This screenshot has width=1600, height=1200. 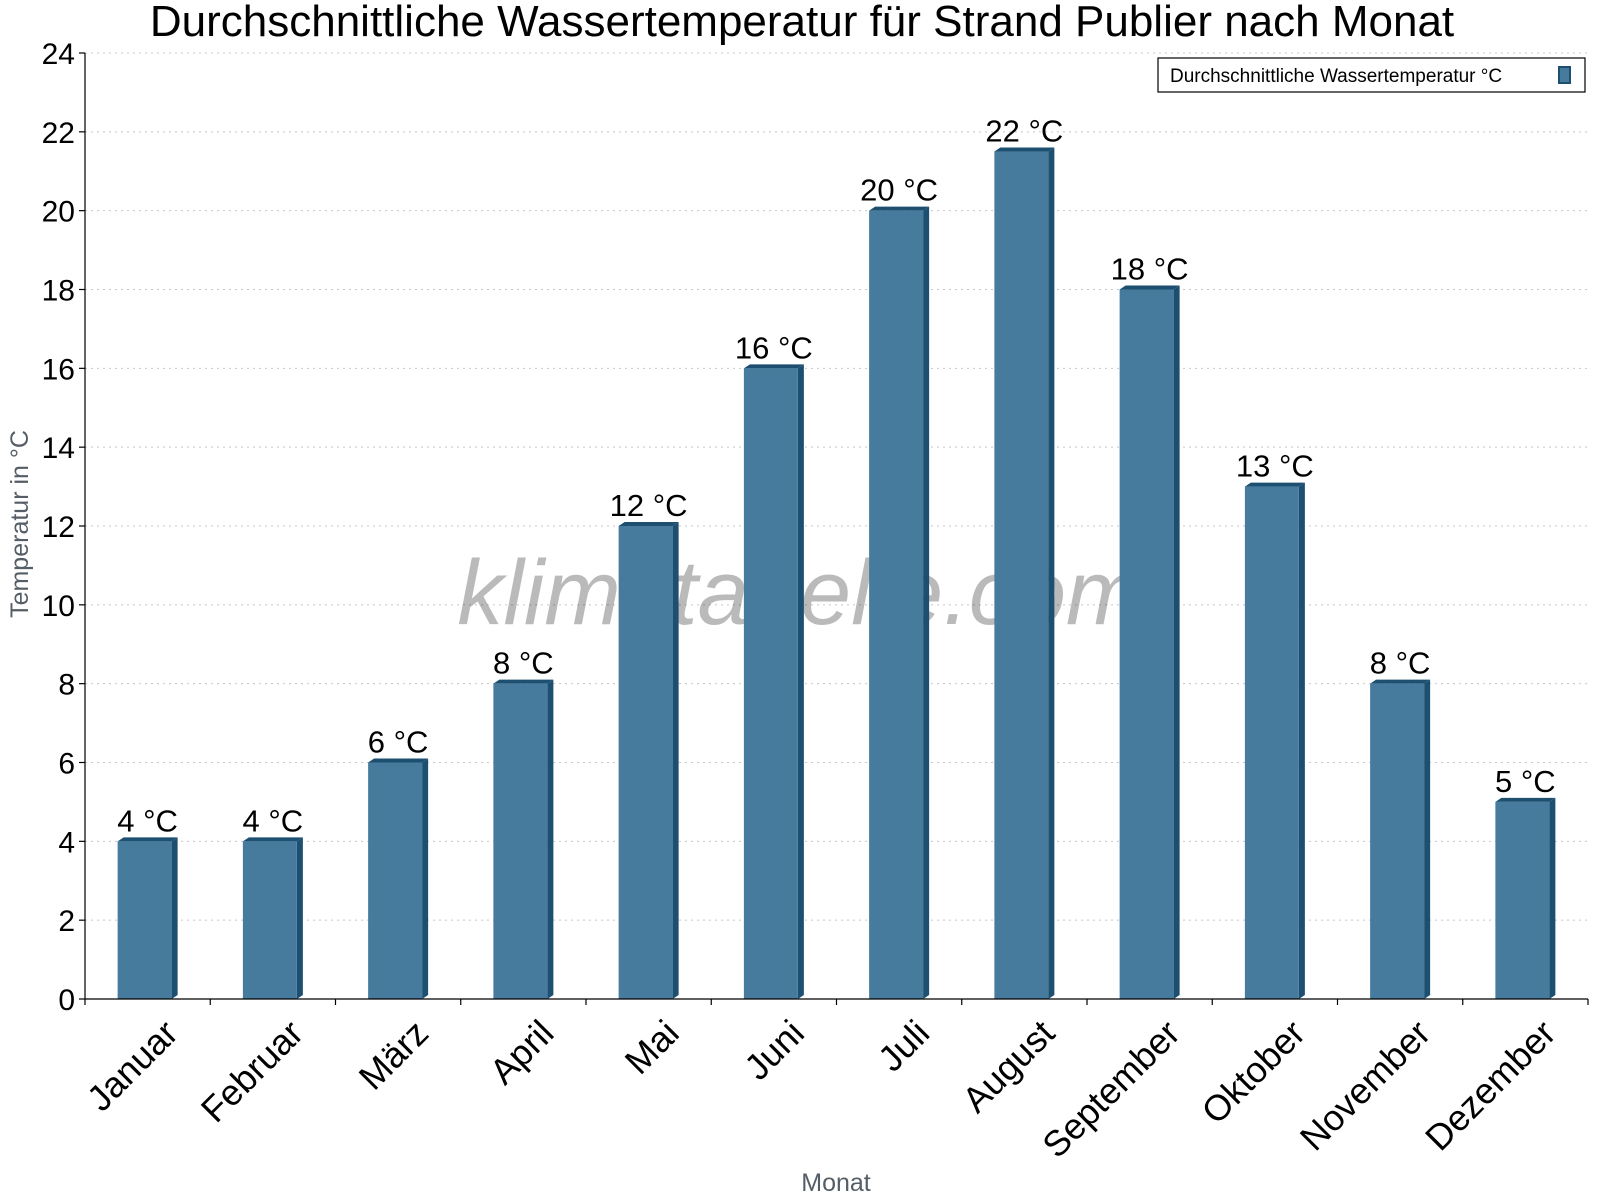 I want to click on y-tick-label: 14, so click(x=58, y=448).